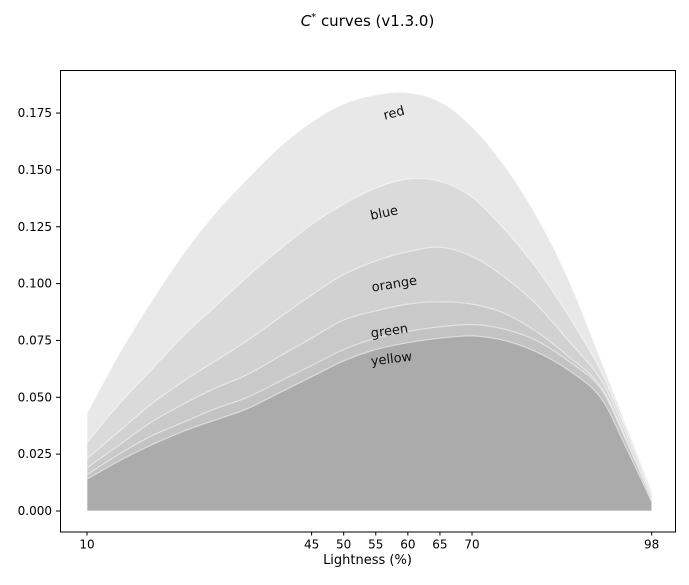 The height and width of the screenshot is (585, 689). What do you see at coordinates (439, 545) in the screenshot?
I see `x-tick-label-65: 65` at bounding box center [439, 545].